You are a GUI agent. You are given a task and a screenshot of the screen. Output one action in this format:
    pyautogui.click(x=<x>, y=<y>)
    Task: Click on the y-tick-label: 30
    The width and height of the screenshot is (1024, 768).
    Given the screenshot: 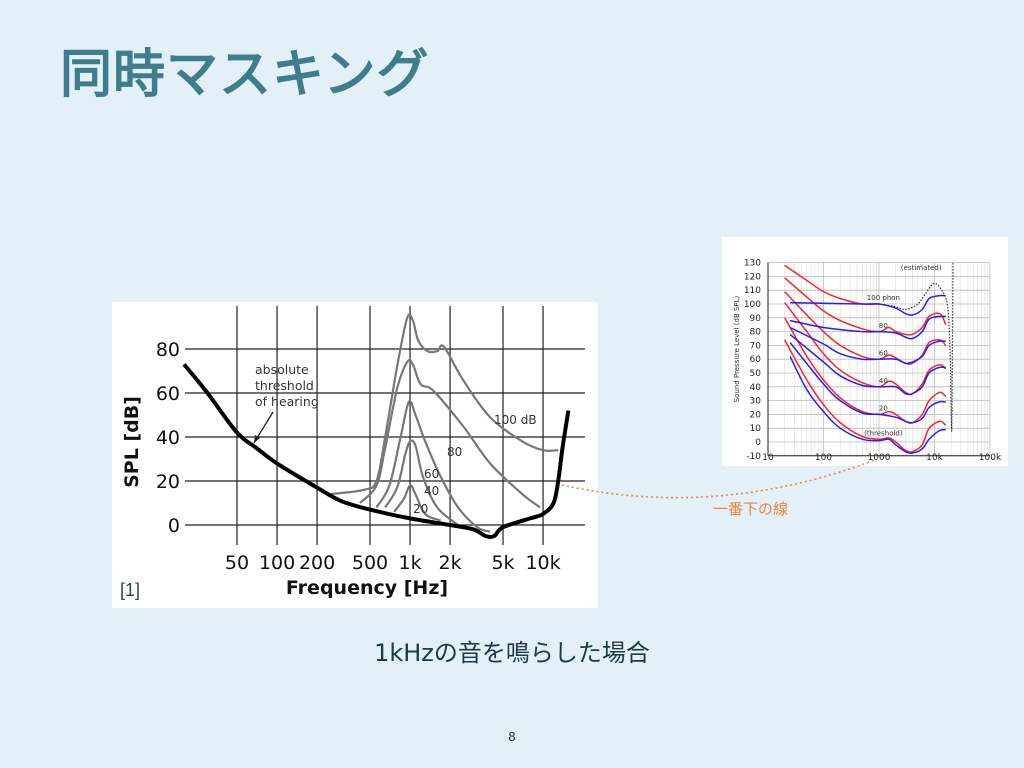 What is the action you would take?
    pyautogui.click(x=756, y=402)
    